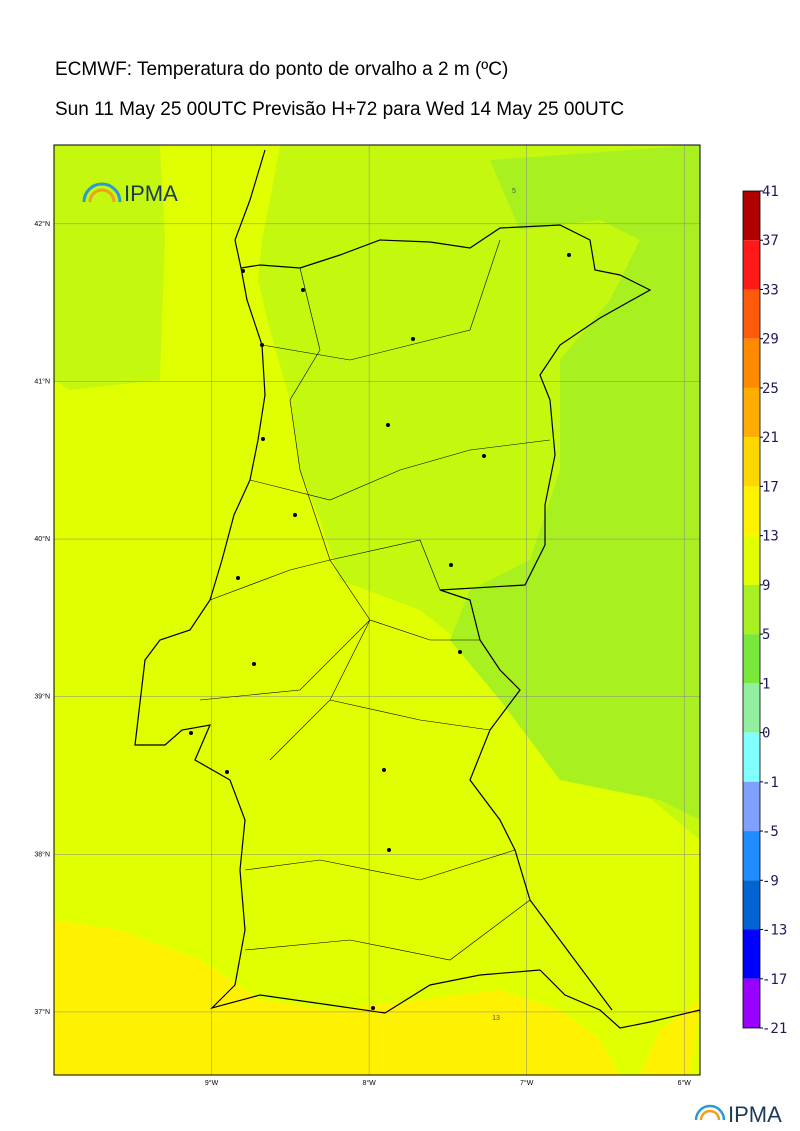 The height and width of the screenshot is (1131, 800). Describe the element at coordinates (151, 193) in the screenshot. I see `logo-text: IPMA` at that location.